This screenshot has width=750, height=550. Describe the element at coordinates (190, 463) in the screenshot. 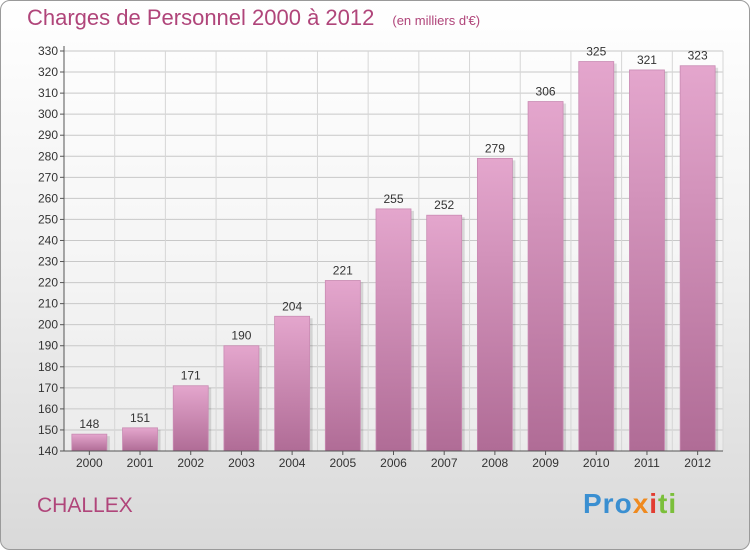

I see `x-tick-label: 2002` at that location.